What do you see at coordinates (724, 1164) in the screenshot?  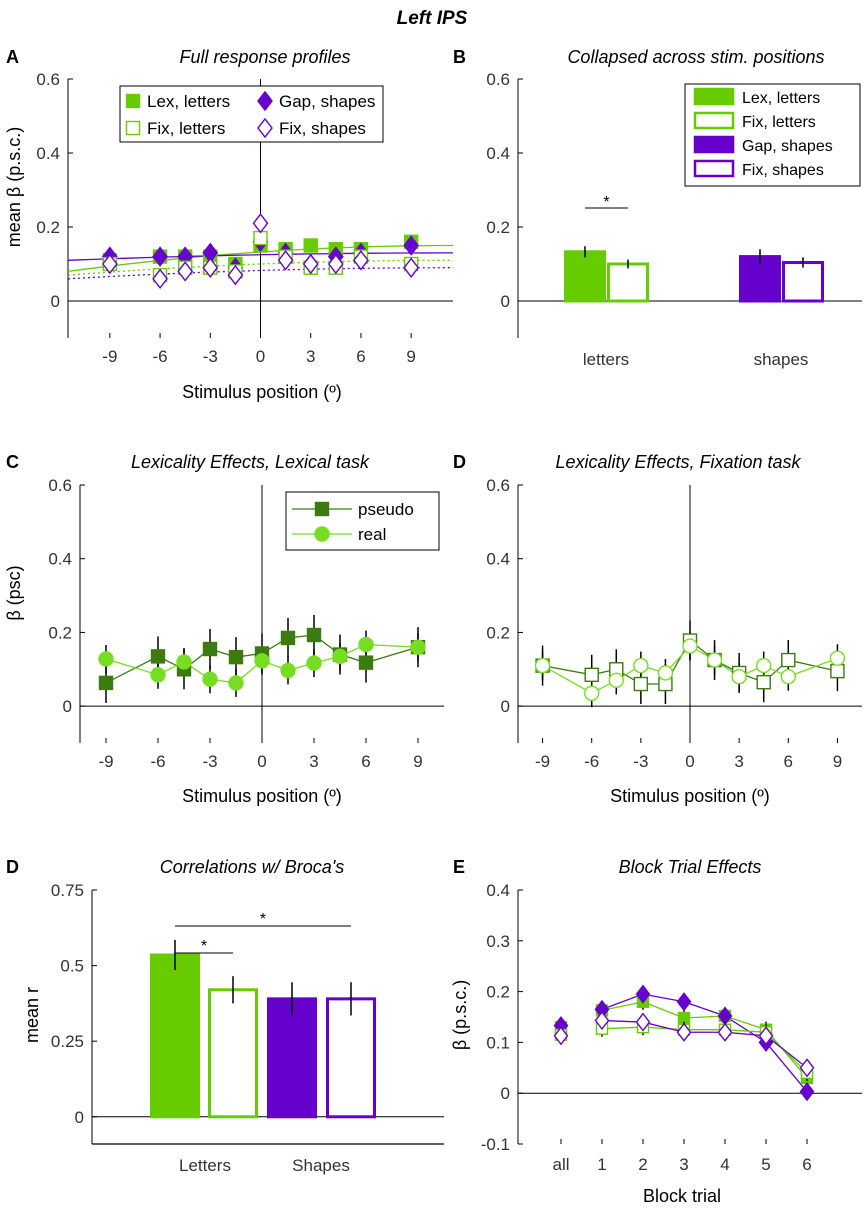 I see `x-tick-label: 4` at bounding box center [724, 1164].